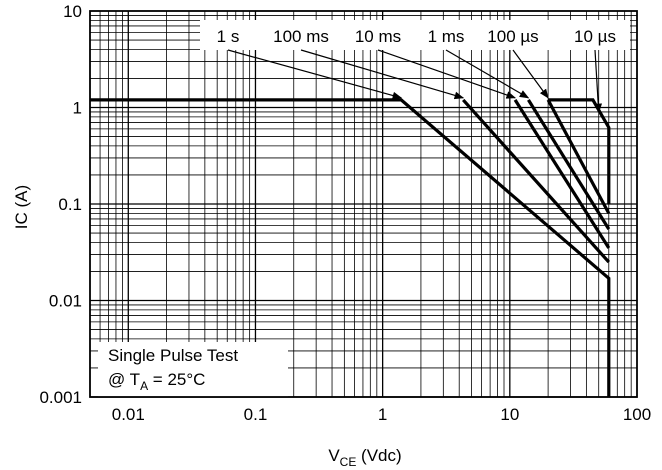  I want to click on y-axis-title: IC (A), so click(21, 207).